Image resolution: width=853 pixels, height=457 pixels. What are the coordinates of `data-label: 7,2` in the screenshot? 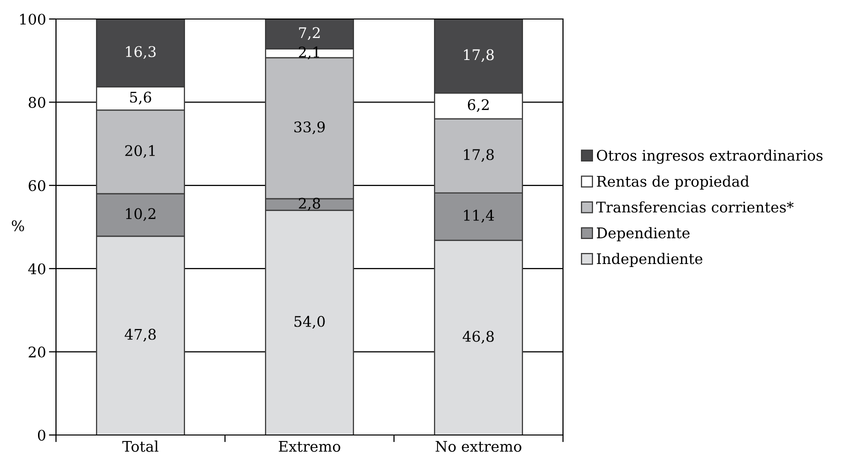 It's located at (309, 33).